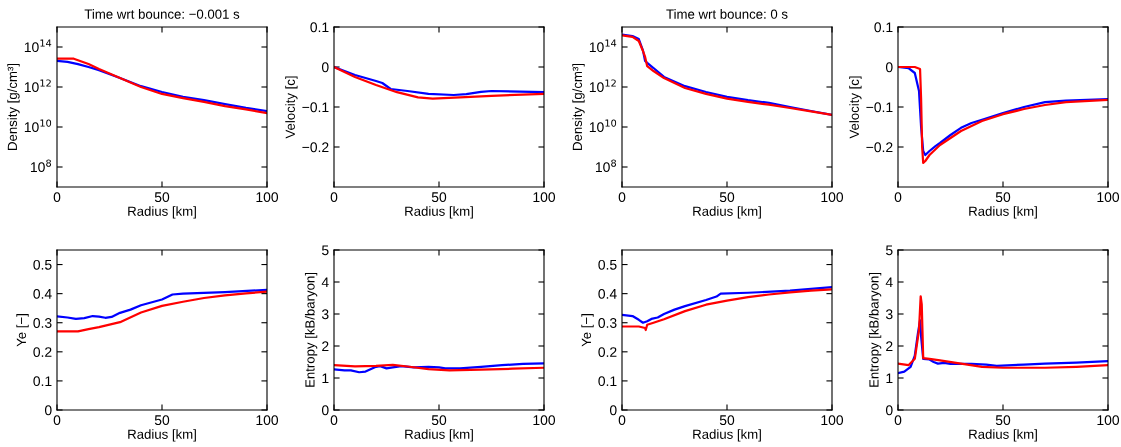 This screenshot has width=1121, height=447. Describe the element at coordinates (727, 14) in the screenshot. I see `chart-title: Time wrt bounce: 0 s` at that location.